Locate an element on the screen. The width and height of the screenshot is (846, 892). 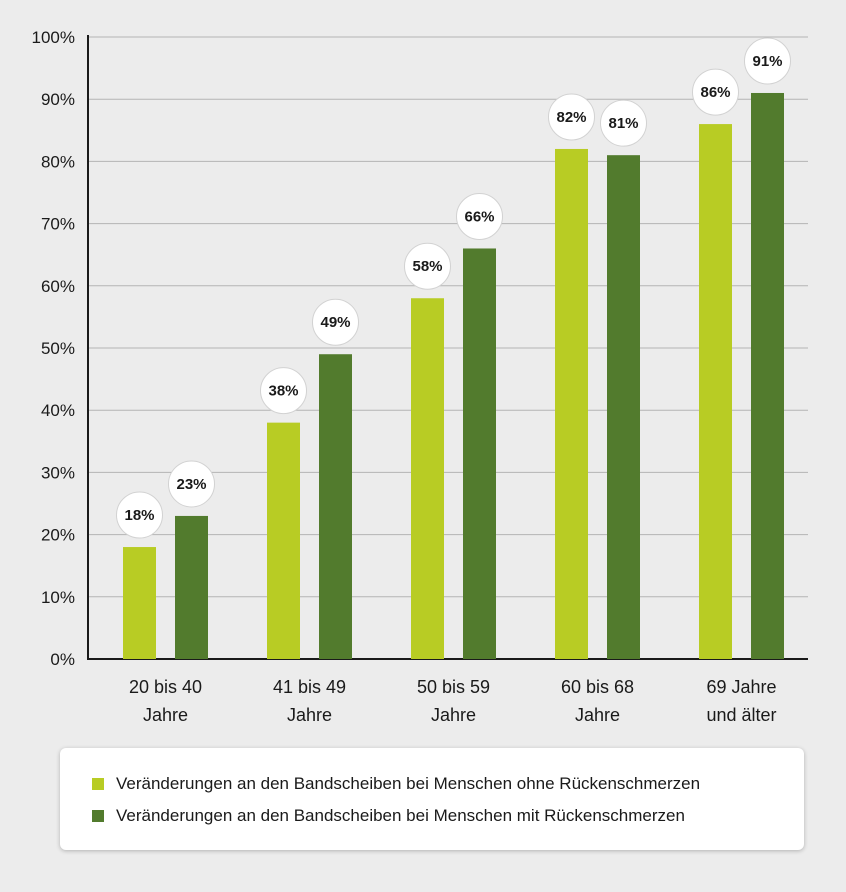
x-category-label: 50 bis 59 Jahre is located at coordinates (453, 701).